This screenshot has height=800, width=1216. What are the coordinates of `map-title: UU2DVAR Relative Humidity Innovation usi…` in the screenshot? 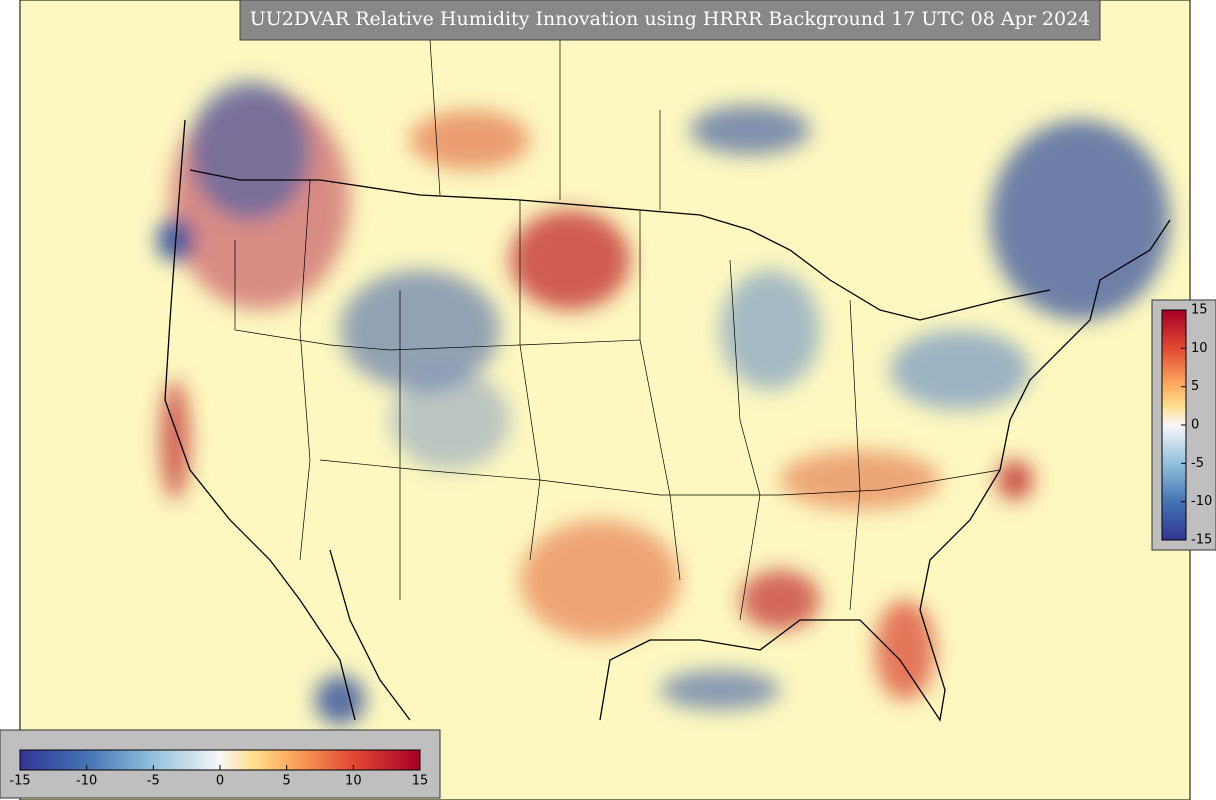 It's located at (670, 19).